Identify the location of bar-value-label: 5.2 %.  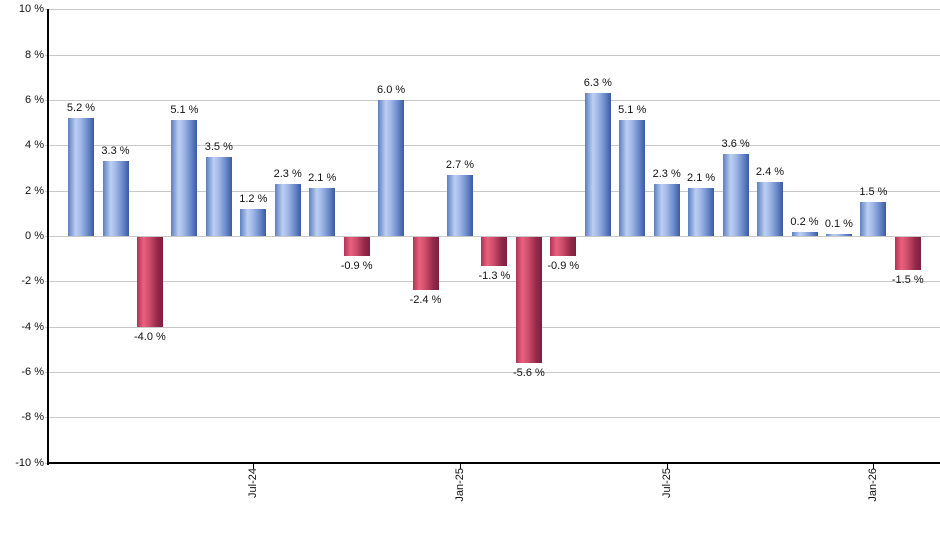
(81, 108).